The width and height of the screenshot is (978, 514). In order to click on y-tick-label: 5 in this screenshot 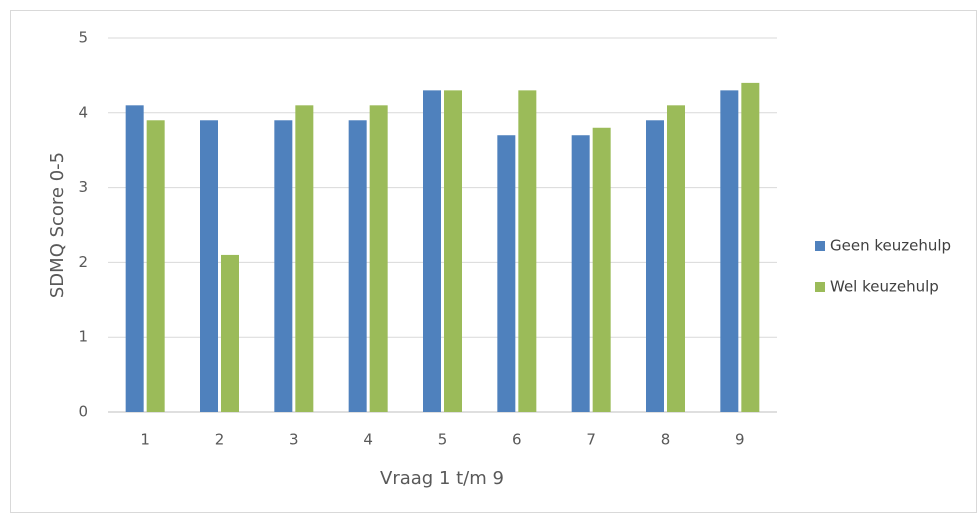, I will do `click(83, 38)`.